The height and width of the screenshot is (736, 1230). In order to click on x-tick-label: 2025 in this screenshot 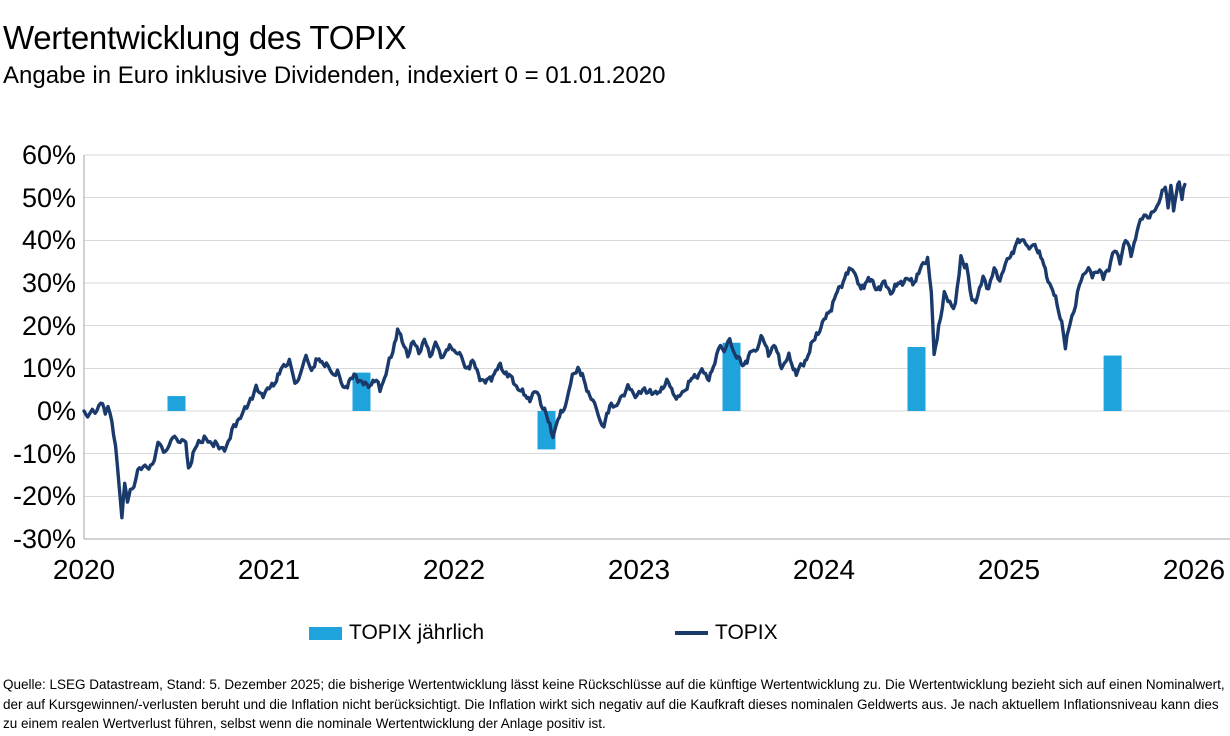, I will do `click(1009, 569)`.